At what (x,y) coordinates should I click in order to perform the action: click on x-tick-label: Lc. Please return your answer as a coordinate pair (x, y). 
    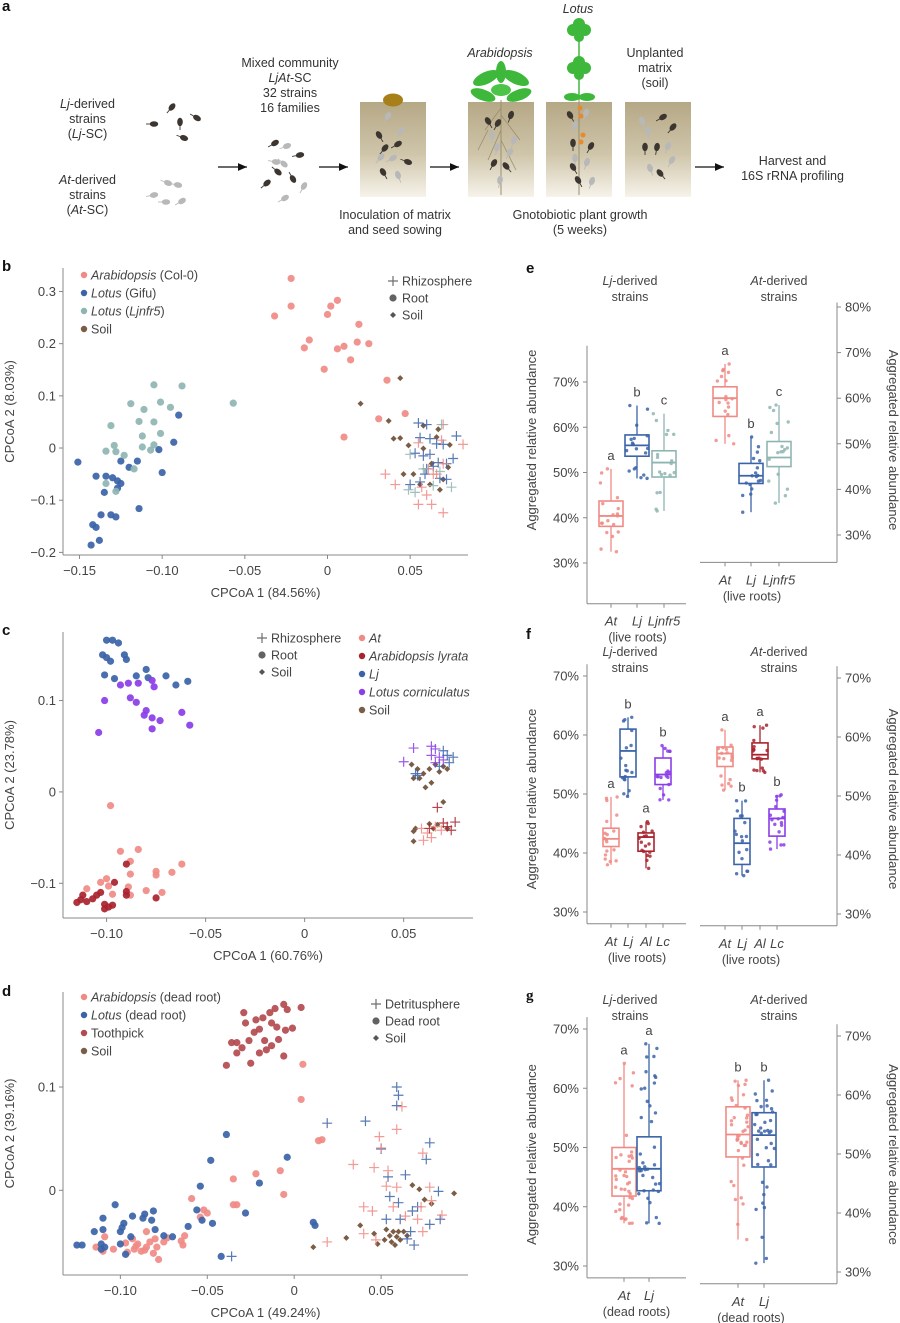
    Looking at the image, I should click on (777, 943).